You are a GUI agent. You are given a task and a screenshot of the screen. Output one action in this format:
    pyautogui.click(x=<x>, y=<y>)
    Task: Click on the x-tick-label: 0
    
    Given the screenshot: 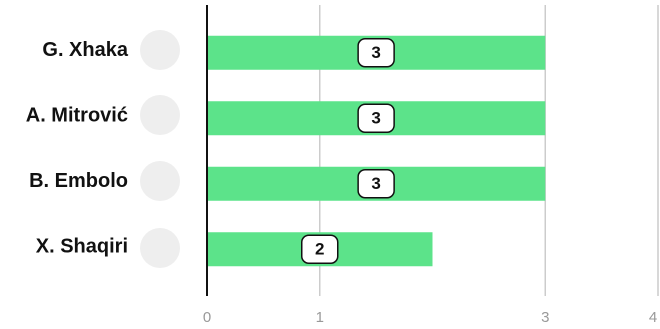 What is the action you would take?
    pyautogui.click(x=207, y=317)
    